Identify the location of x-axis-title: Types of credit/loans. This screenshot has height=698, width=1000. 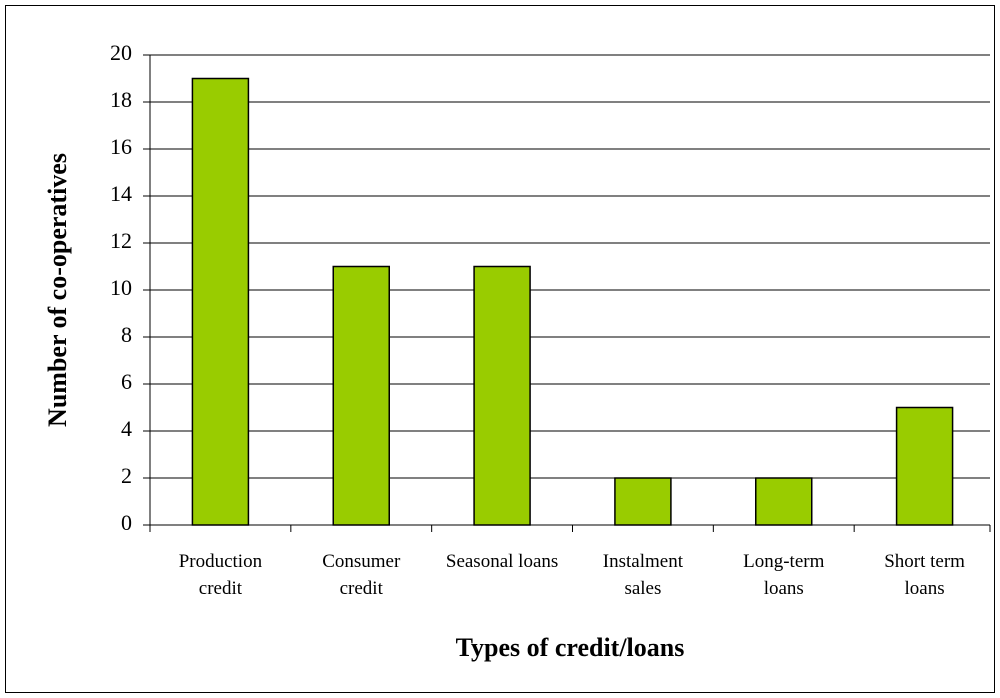
(570, 647).